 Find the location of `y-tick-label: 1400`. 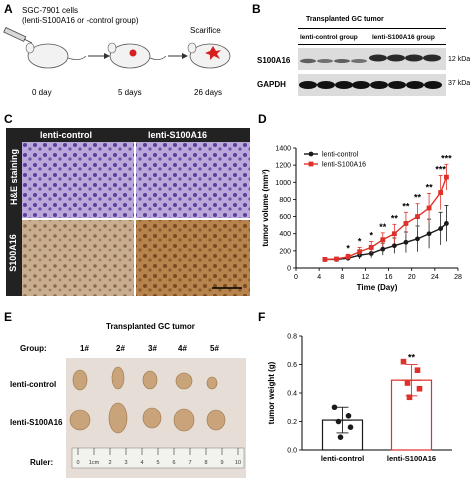

y-tick-label: 1400 is located at coordinates (283, 149).